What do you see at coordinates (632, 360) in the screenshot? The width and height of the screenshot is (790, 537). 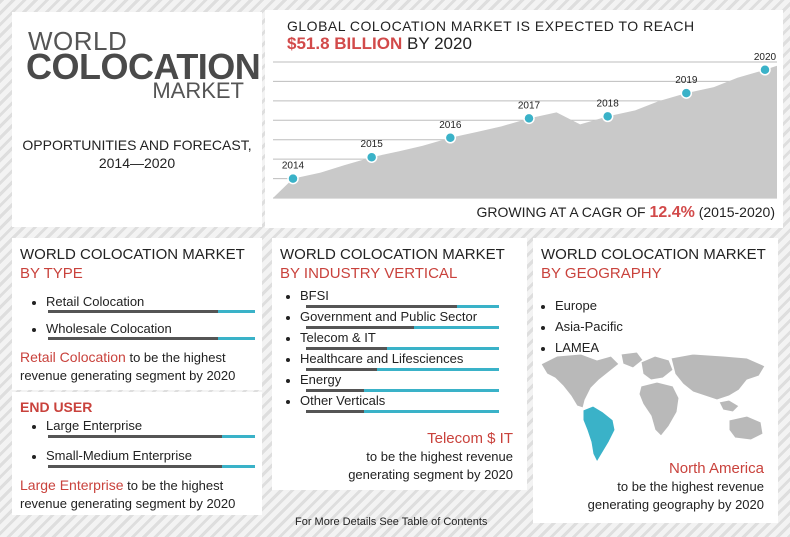 I see `map-greenland` at bounding box center [632, 360].